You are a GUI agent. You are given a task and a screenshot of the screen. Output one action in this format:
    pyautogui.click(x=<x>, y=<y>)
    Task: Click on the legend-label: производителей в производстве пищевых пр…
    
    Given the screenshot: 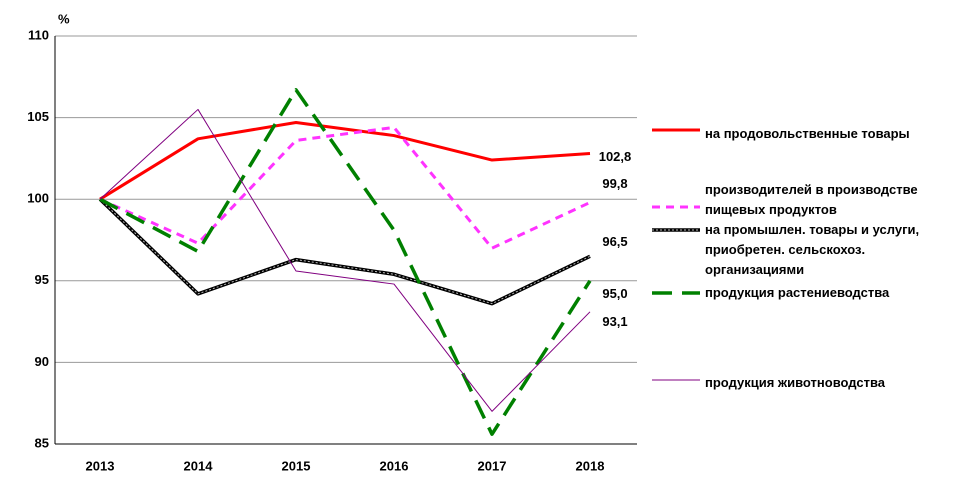 What is the action you would take?
    pyautogui.click(x=811, y=199)
    